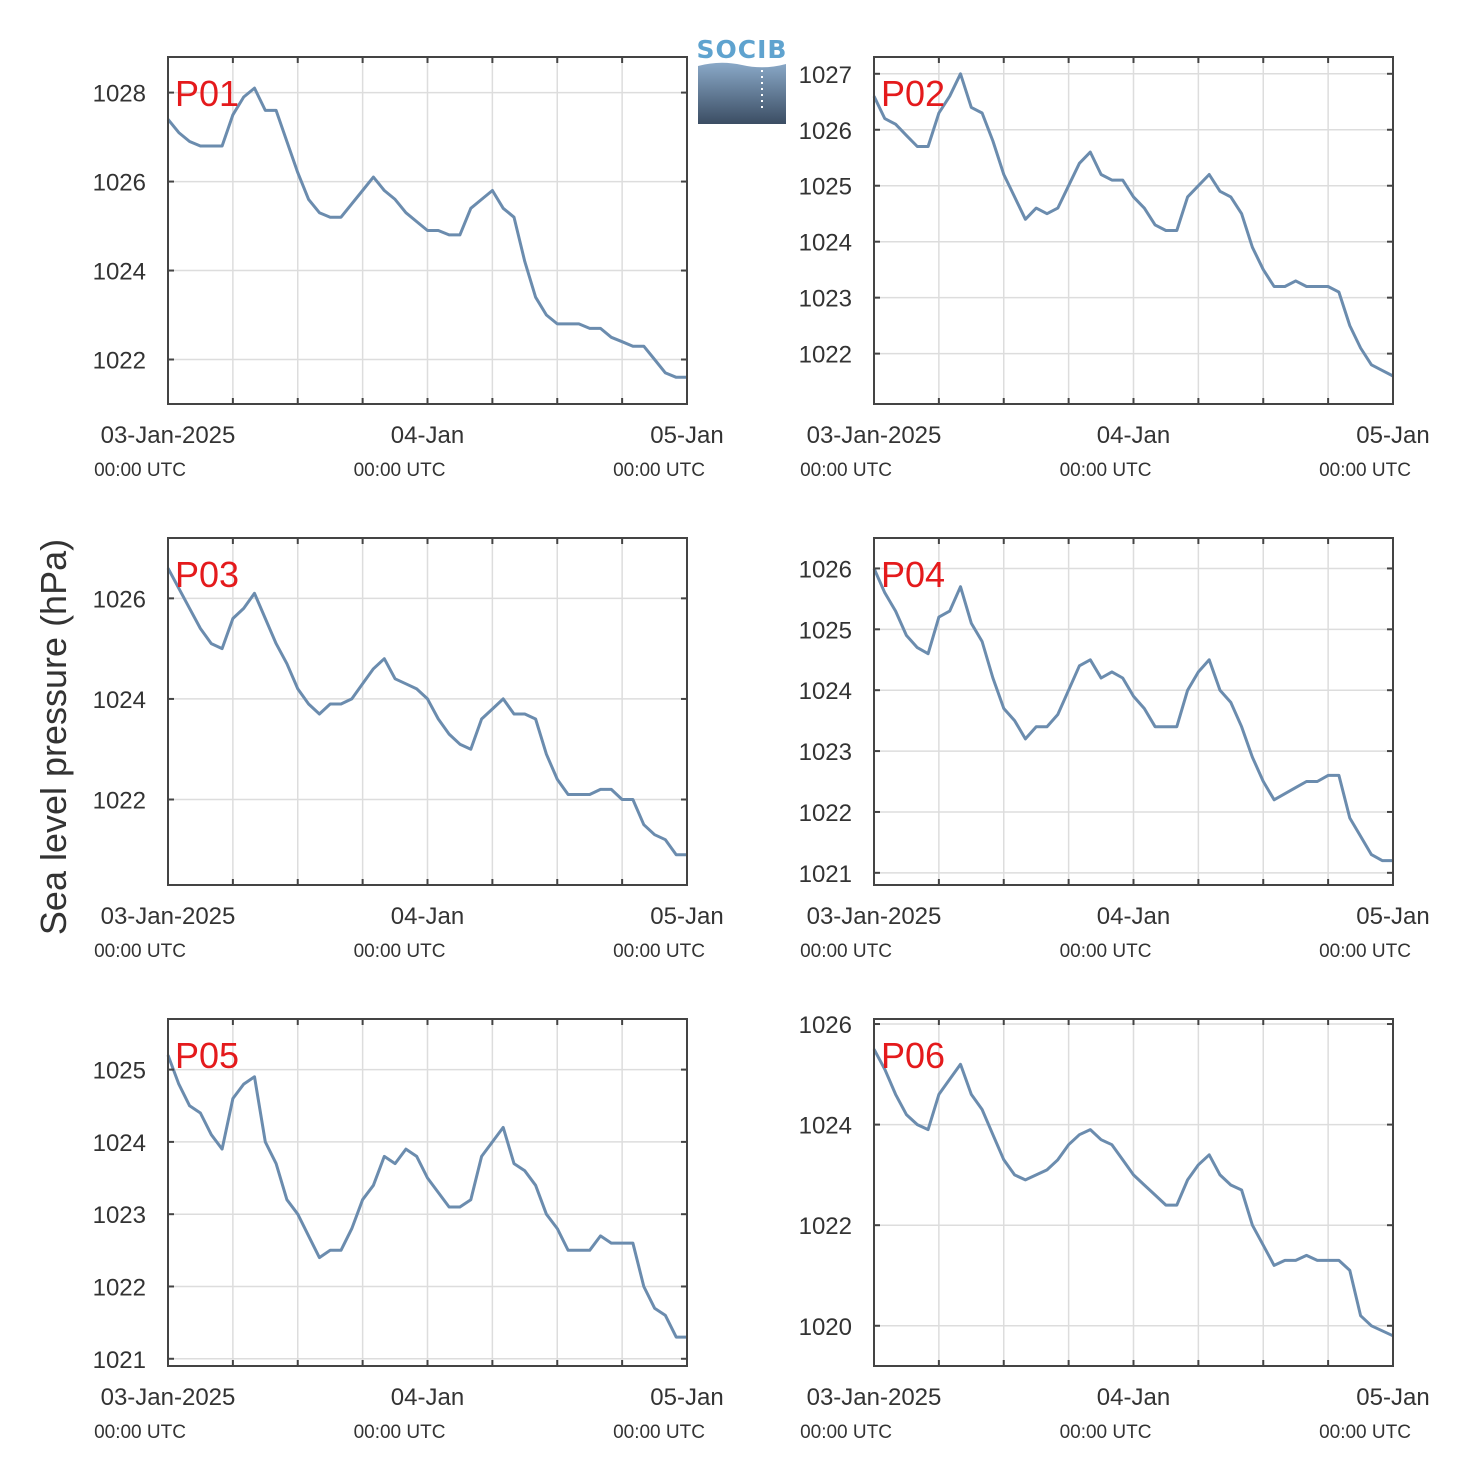  What do you see at coordinates (207, 93) in the screenshot?
I see `panel-label: P01` at bounding box center [207, 93].